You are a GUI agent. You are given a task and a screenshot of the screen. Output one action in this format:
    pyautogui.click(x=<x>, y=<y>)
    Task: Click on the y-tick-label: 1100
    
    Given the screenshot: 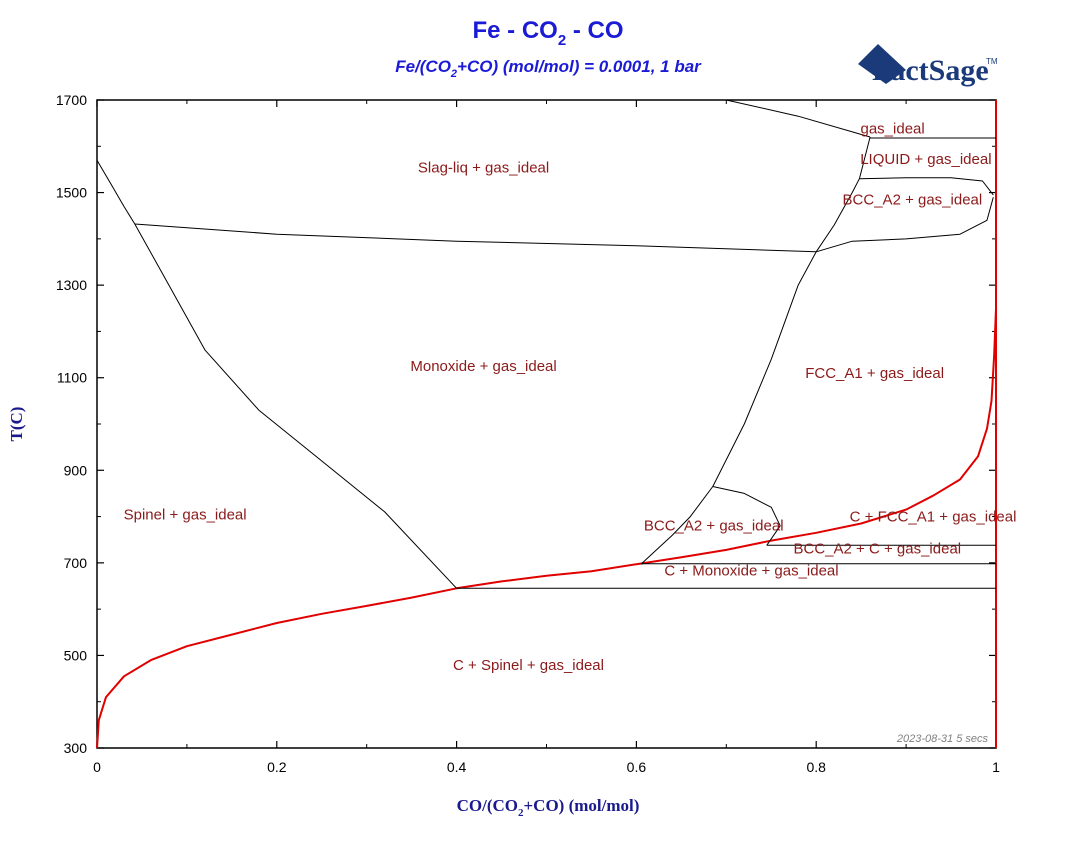 What is the action you would take?
    pyautogui.click(x=72, y=378)
    